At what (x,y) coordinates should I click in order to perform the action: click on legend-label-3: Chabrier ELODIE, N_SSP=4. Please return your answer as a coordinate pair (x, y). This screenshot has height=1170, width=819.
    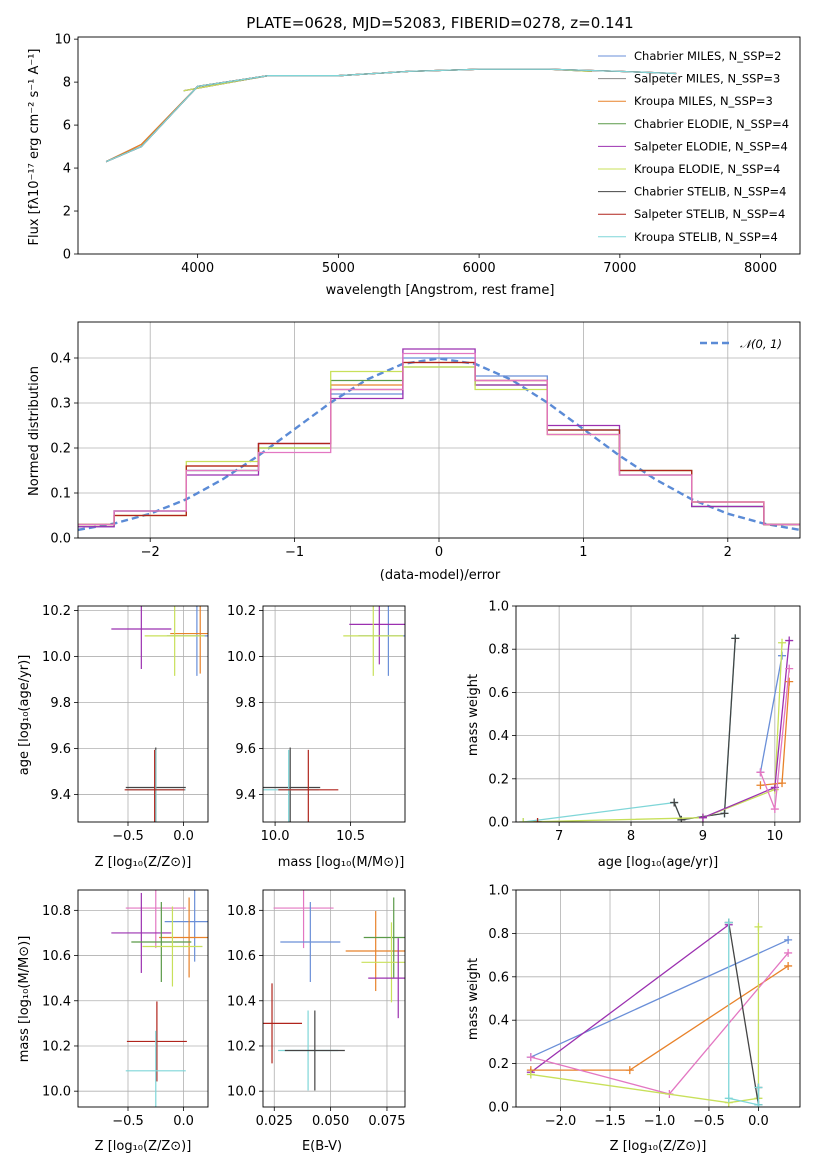
    Looking at the image, I should click on (711, 124).